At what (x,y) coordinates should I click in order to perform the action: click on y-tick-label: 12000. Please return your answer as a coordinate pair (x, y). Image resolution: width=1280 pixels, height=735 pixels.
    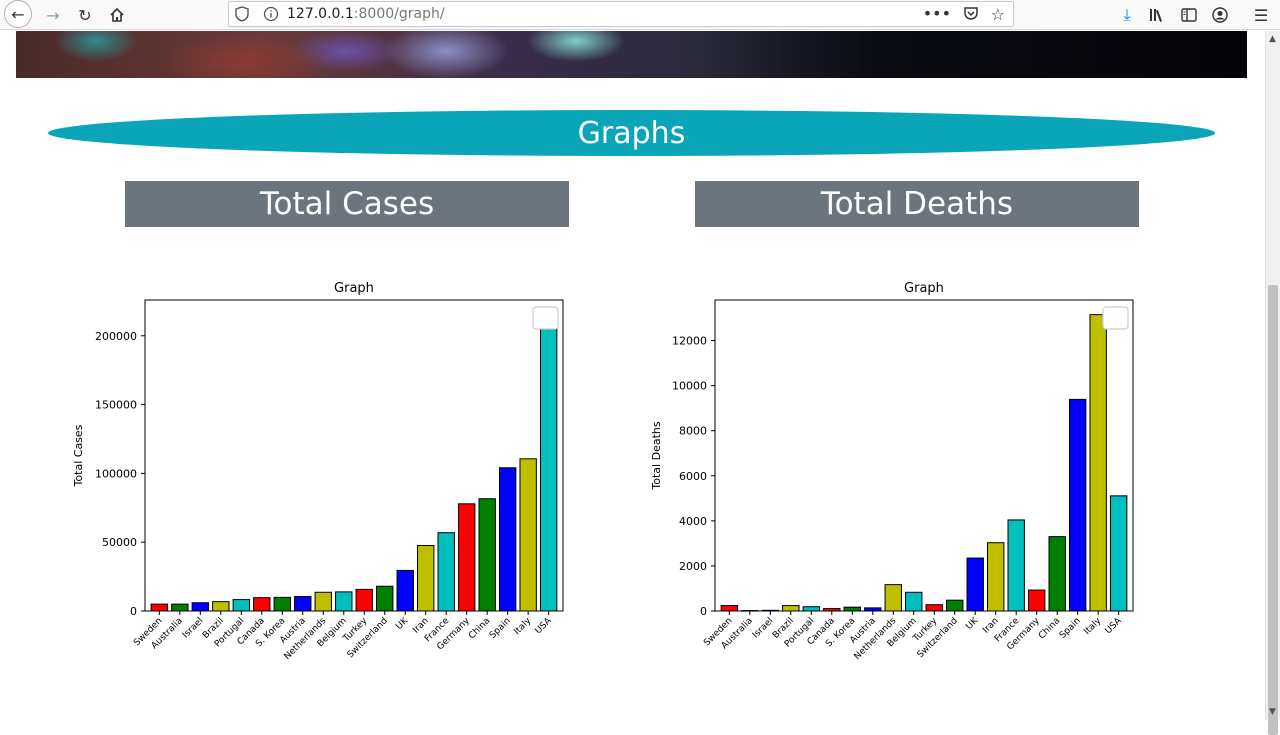
    Looking at the image, I should click on (689, 341).